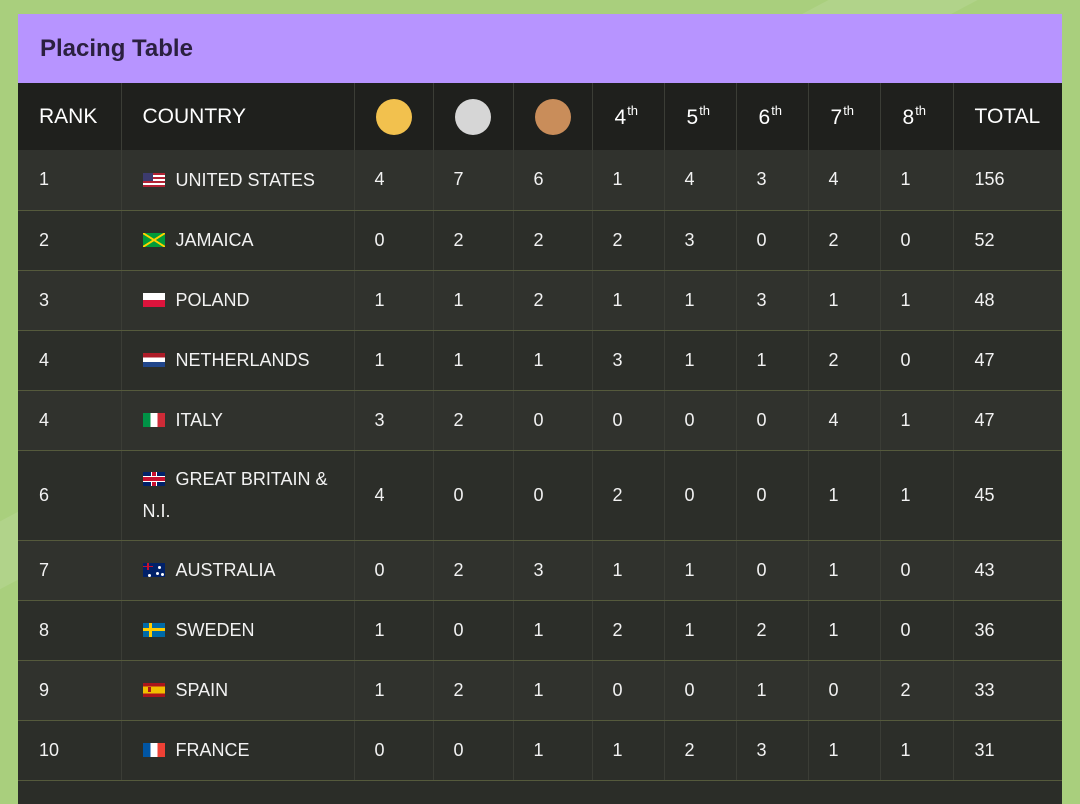  Describe the element at coordinates (700, 750) in the screenshot. I see `place-5th-count: 2` at that location.